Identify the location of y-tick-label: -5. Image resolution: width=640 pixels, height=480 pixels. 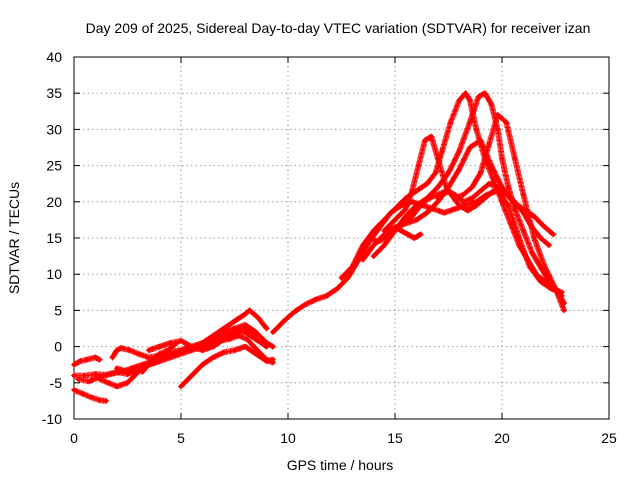
(56, 383).